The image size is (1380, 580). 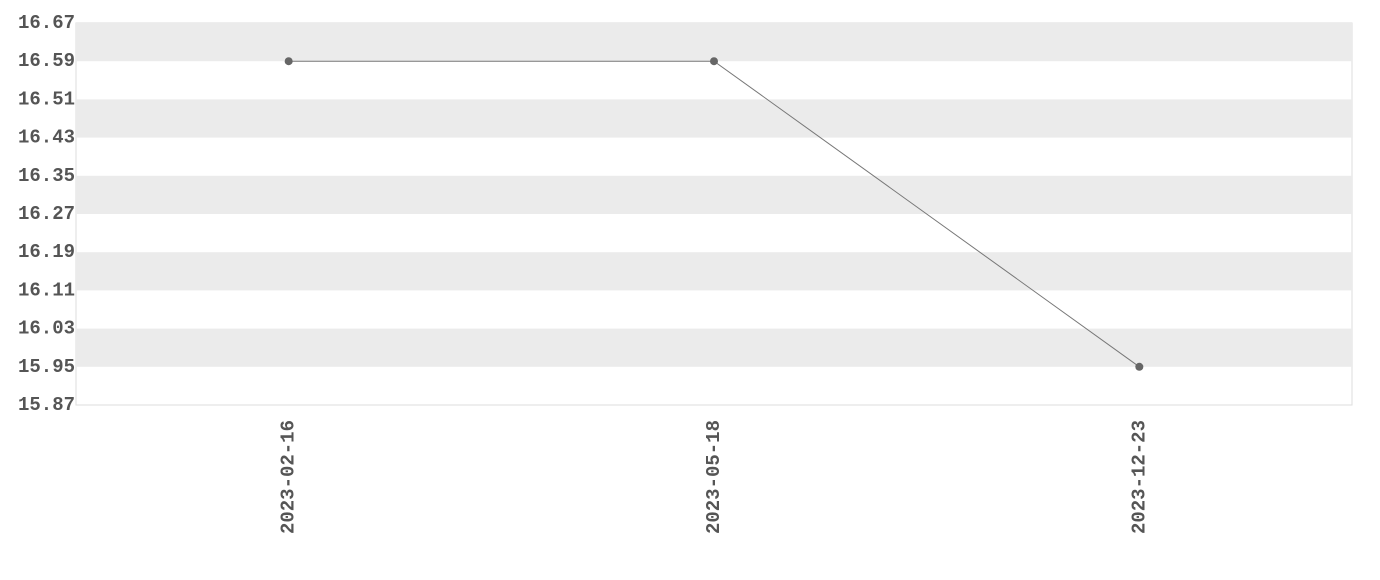 What do you see at coordinates (1139, 477) in the screenshot?
I see `x-tick-label: 2023-12-23` at bounding box center [1139, 477].